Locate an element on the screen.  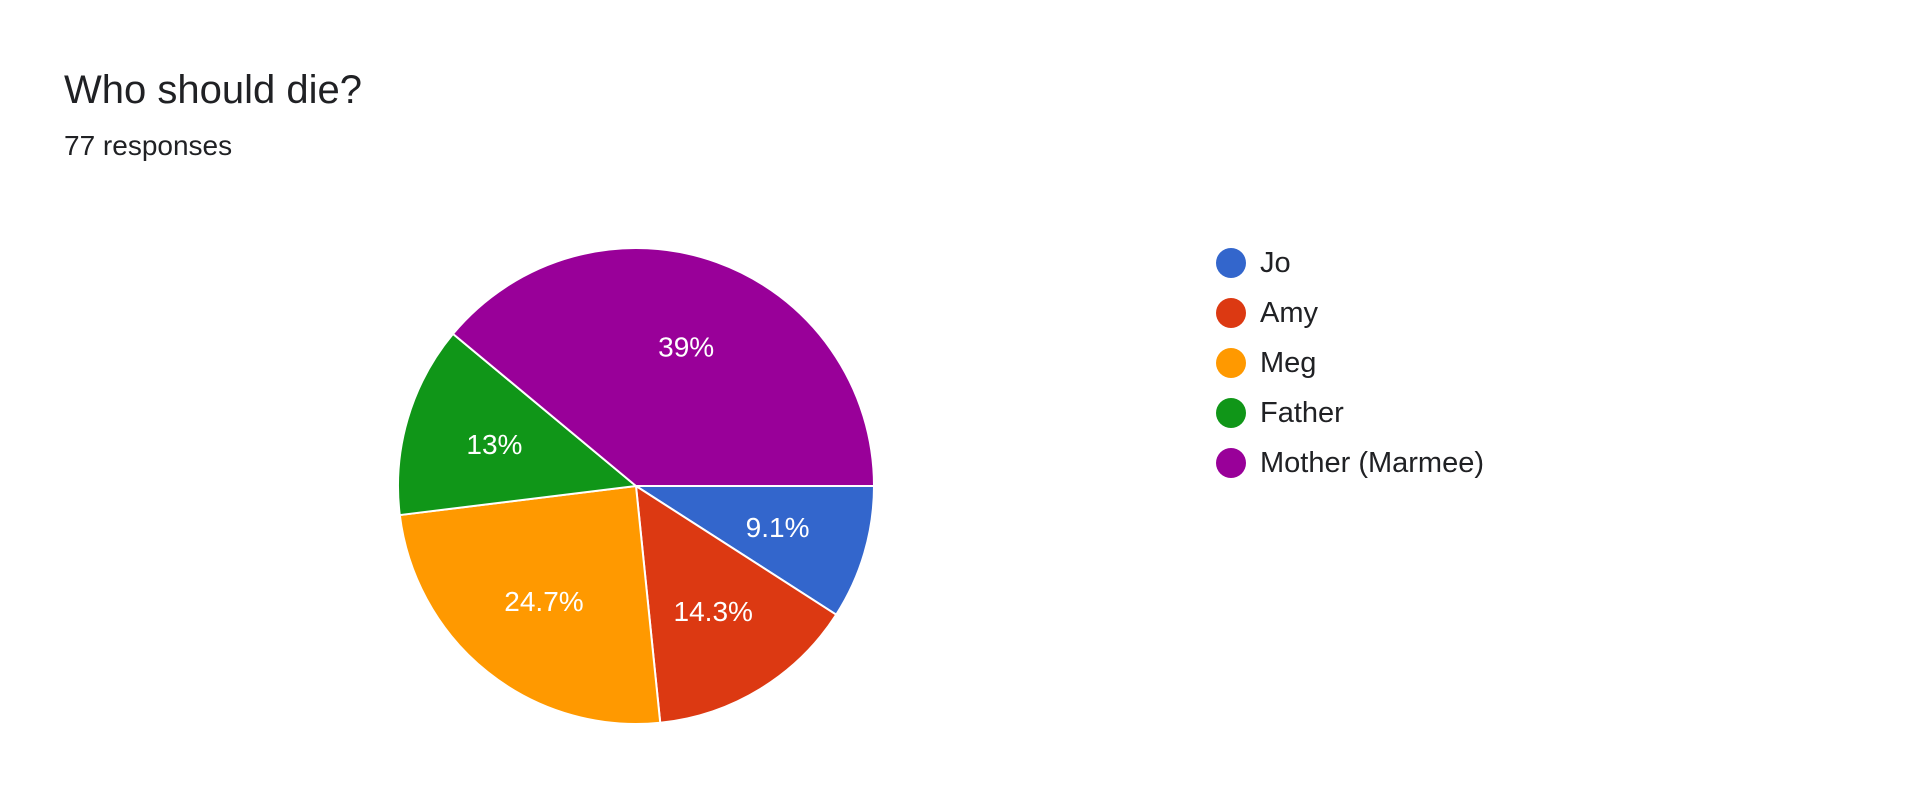
legend-item: Amy is located at coordinates (1350, 313).